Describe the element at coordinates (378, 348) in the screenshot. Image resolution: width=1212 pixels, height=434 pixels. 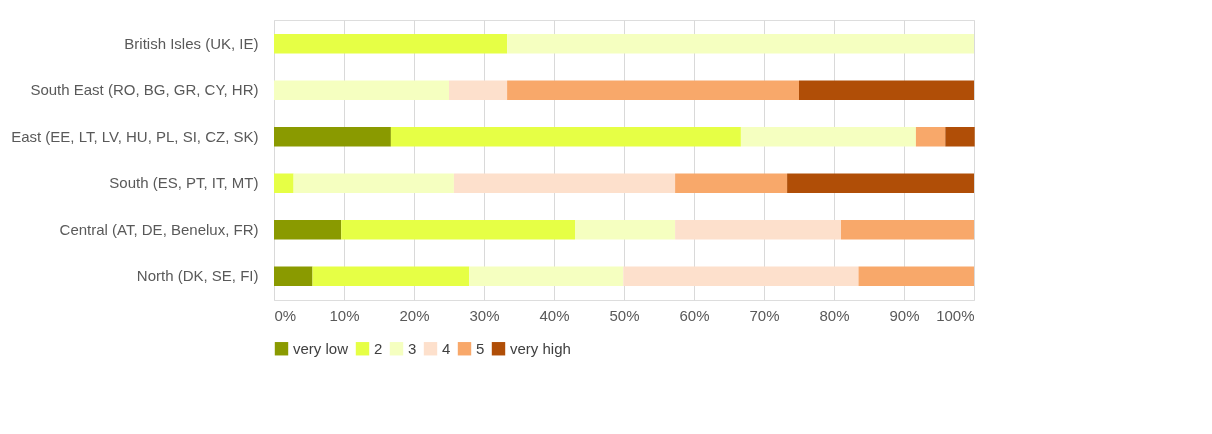
I see `legend-label: 2` at that location.